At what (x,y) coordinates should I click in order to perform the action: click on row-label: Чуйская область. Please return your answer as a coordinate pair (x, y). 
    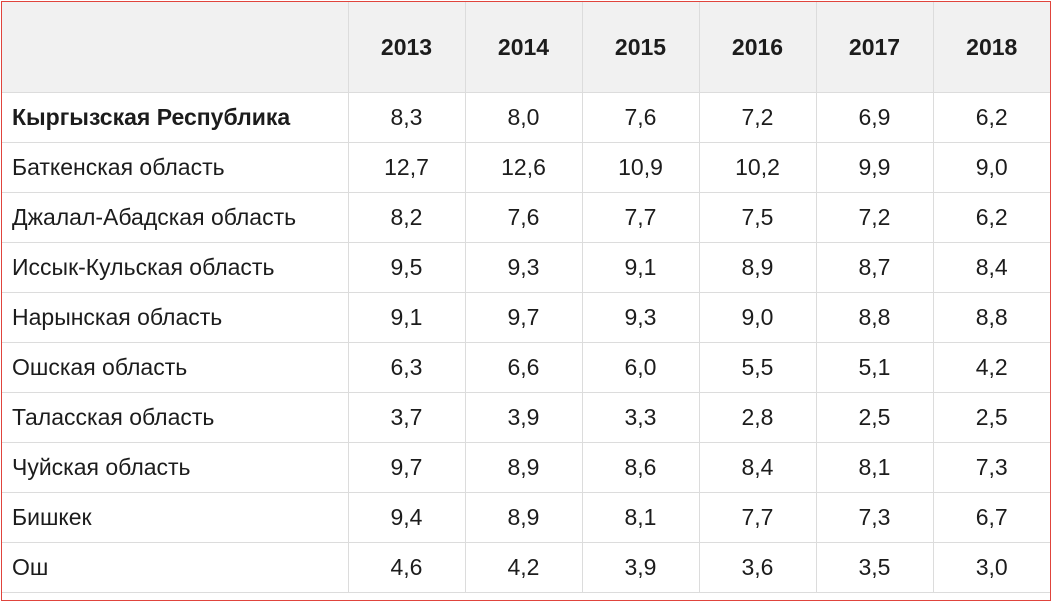
    Looking at the image, I should click on (175, 467).